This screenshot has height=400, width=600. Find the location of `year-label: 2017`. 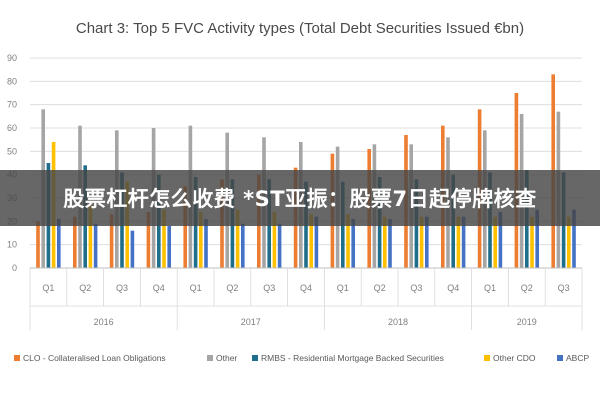

year-label: 2017 is located at coordinates (251, 322).